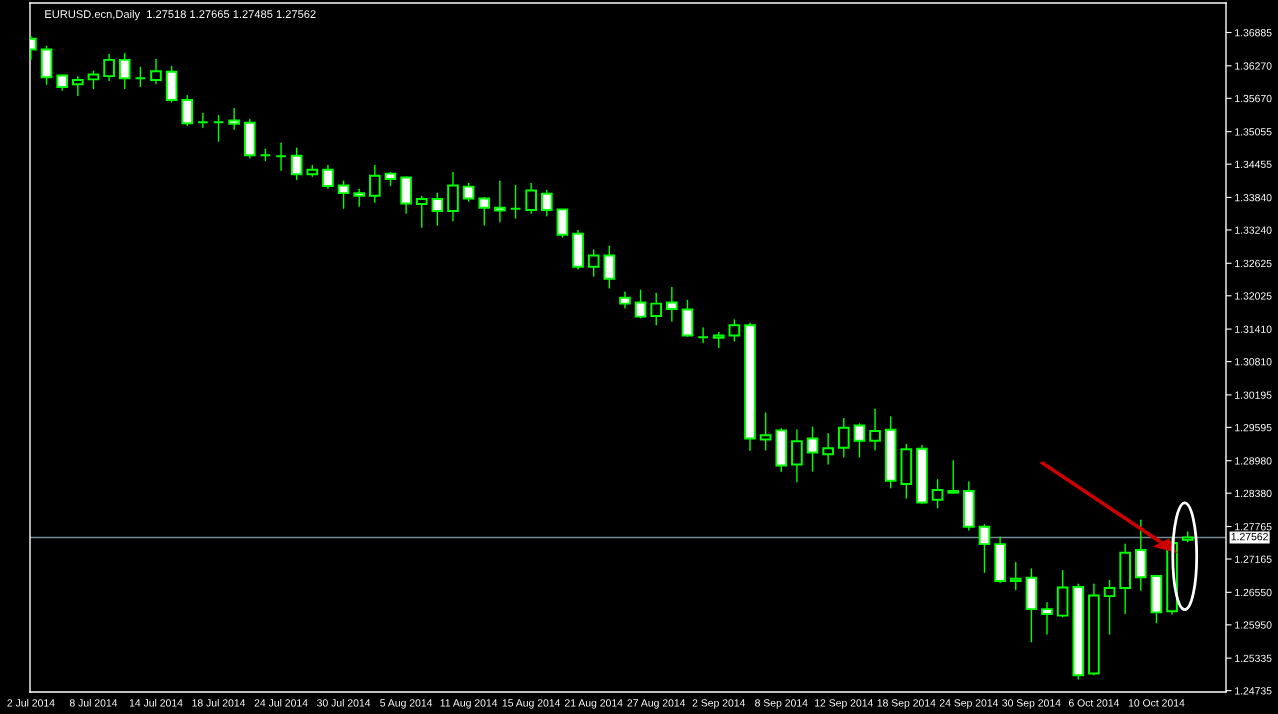 The width and height of the screenshot is (1278, 714). I want to click on y-tick-label: 1.25950, so click(1253, 625).